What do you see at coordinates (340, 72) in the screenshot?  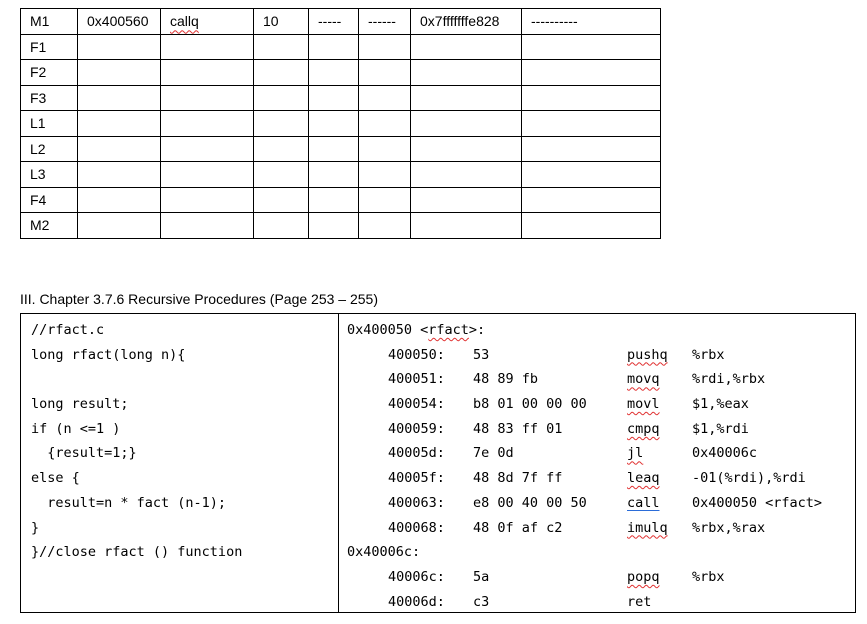 I see `table-row: F2` at bounding box center [340, 72].